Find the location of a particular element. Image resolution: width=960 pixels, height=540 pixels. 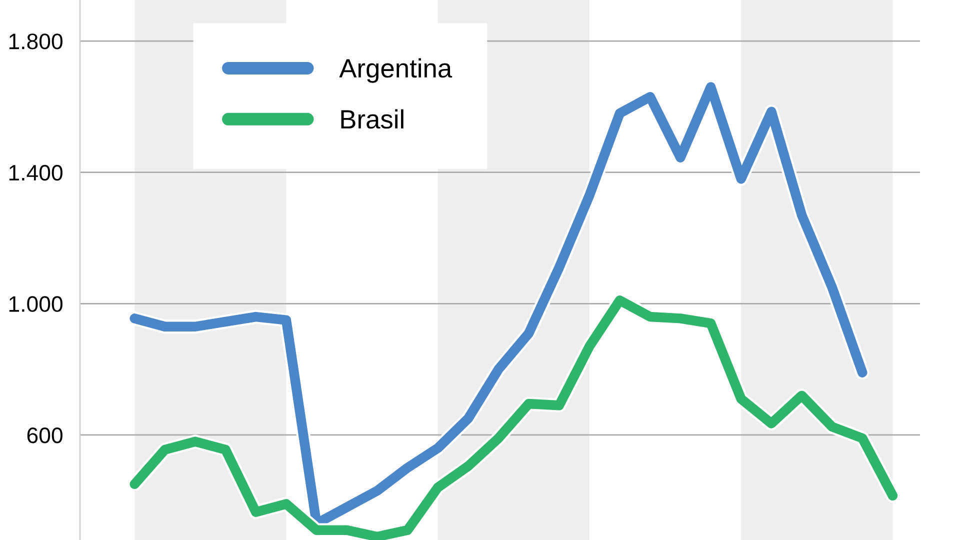

y-tick-label: 1.800 is located at coordinates (35, 42).